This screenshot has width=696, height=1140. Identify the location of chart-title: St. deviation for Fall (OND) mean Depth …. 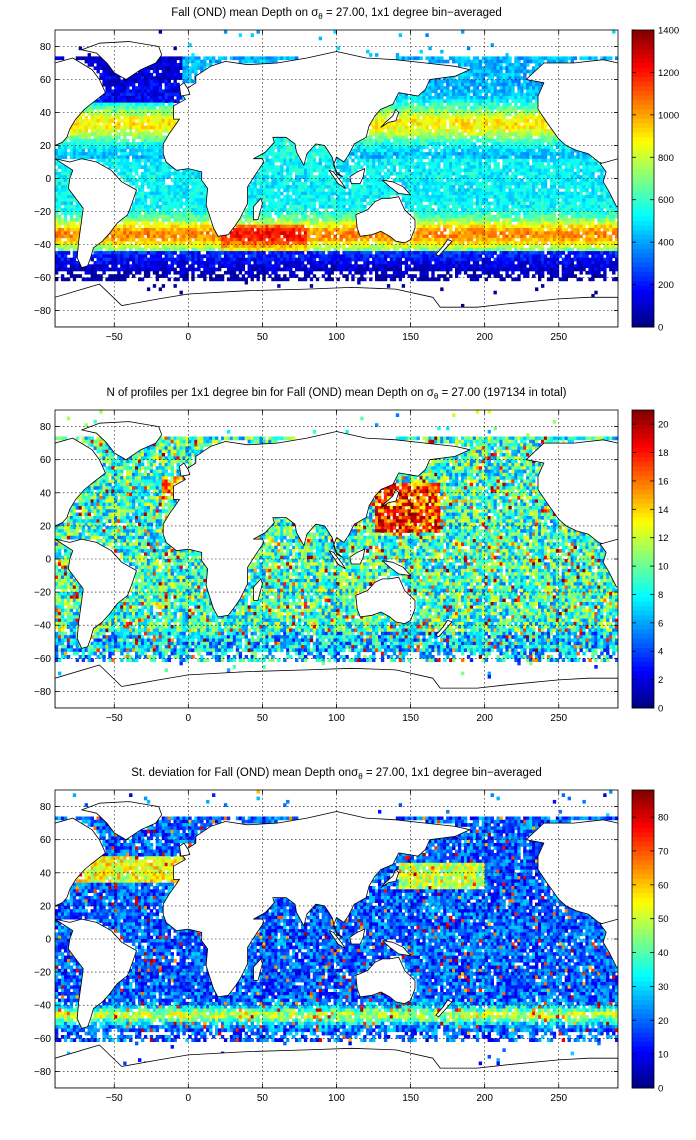
(336, 774).